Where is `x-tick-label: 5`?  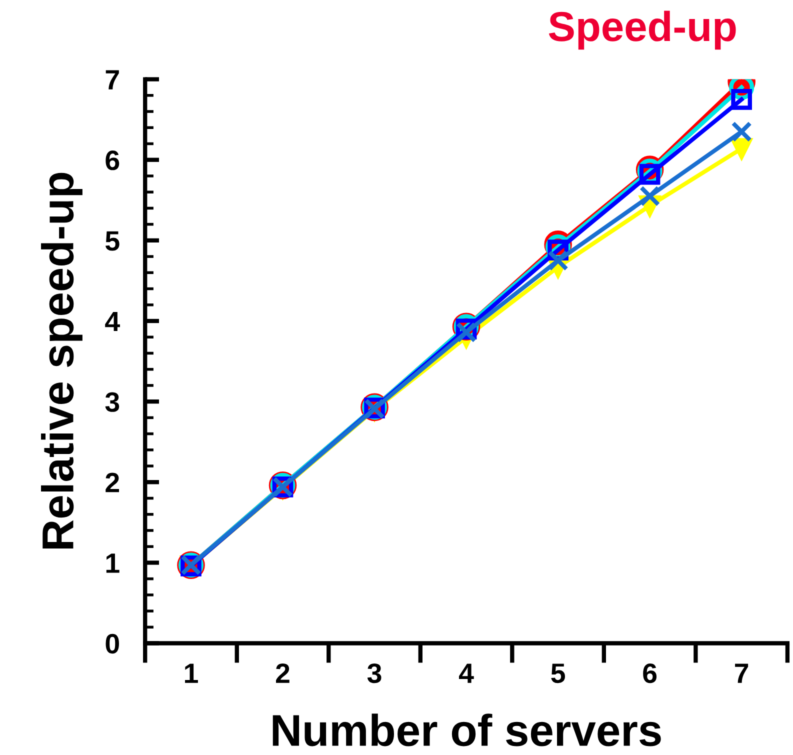 x-tick-label: 5 is located at coordinates (558, 674).